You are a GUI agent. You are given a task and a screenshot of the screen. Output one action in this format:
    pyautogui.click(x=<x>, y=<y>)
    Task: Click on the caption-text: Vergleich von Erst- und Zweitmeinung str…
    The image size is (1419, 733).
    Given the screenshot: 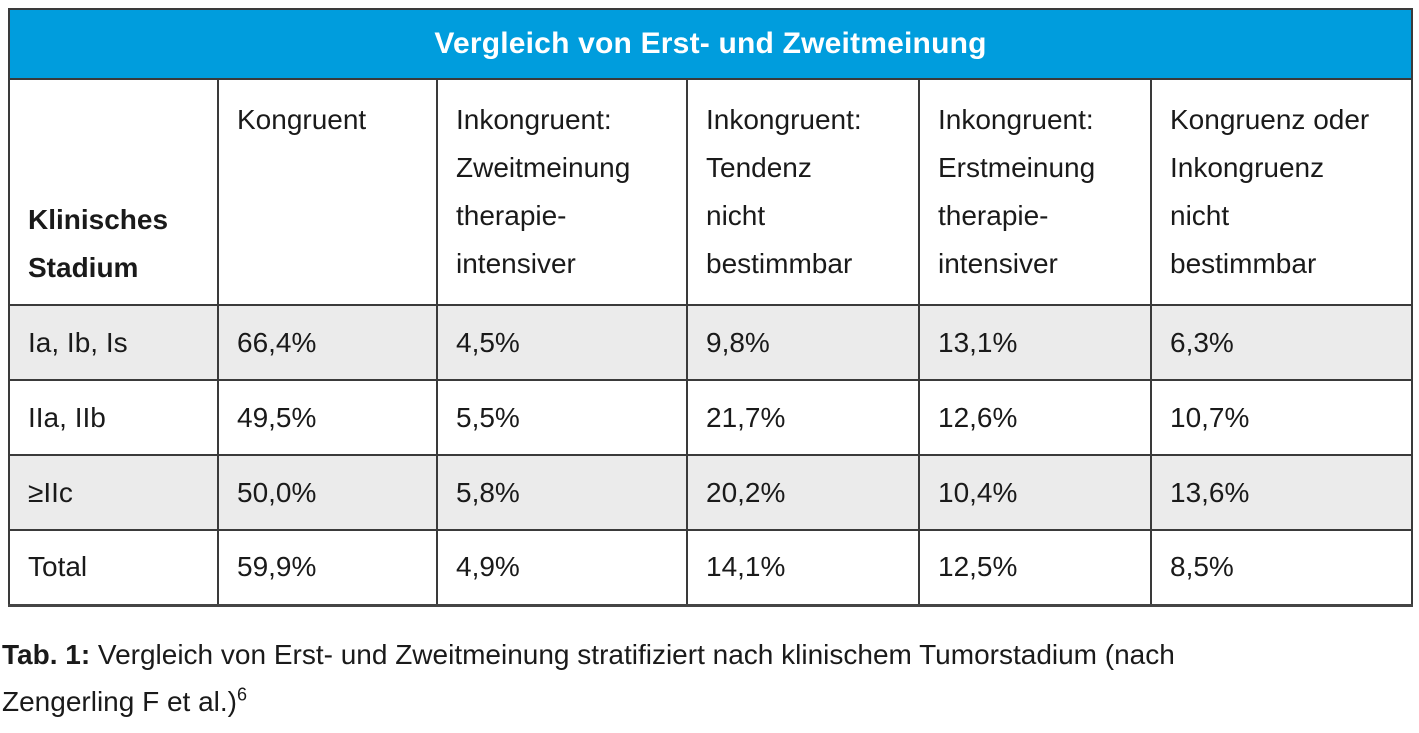 What is the action you would take?
    pyautogui.click(x=632, y=654)
    